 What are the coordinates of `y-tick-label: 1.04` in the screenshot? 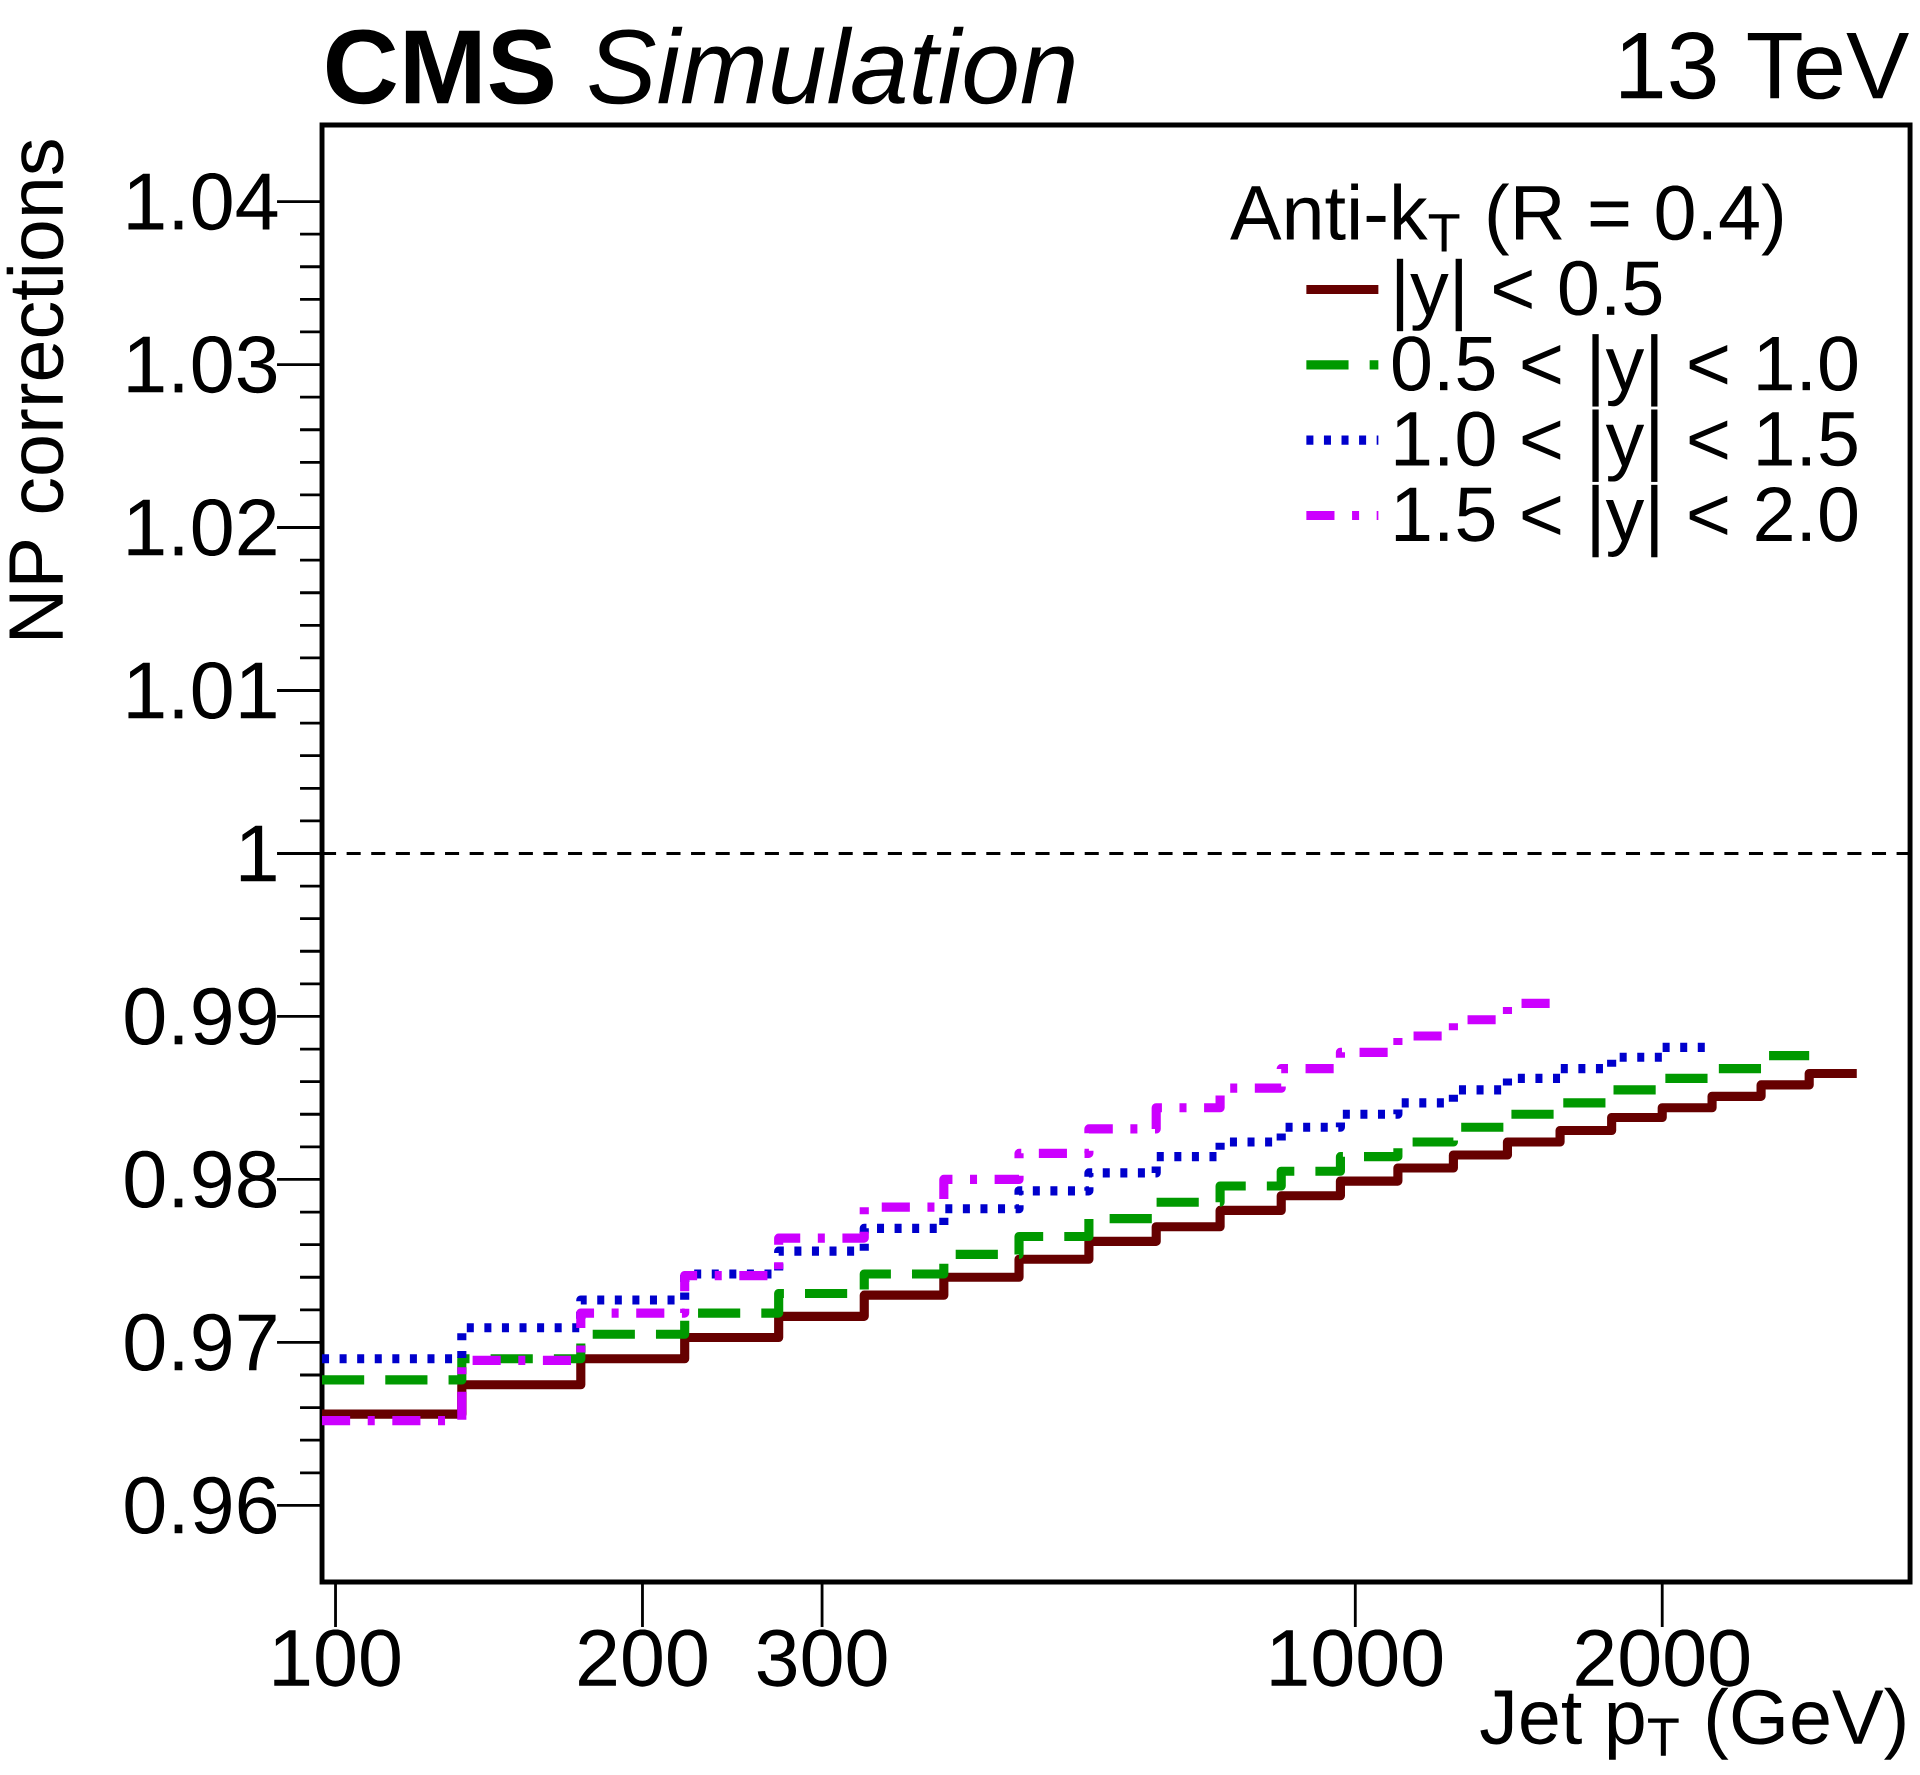 It's located at (203, 201).